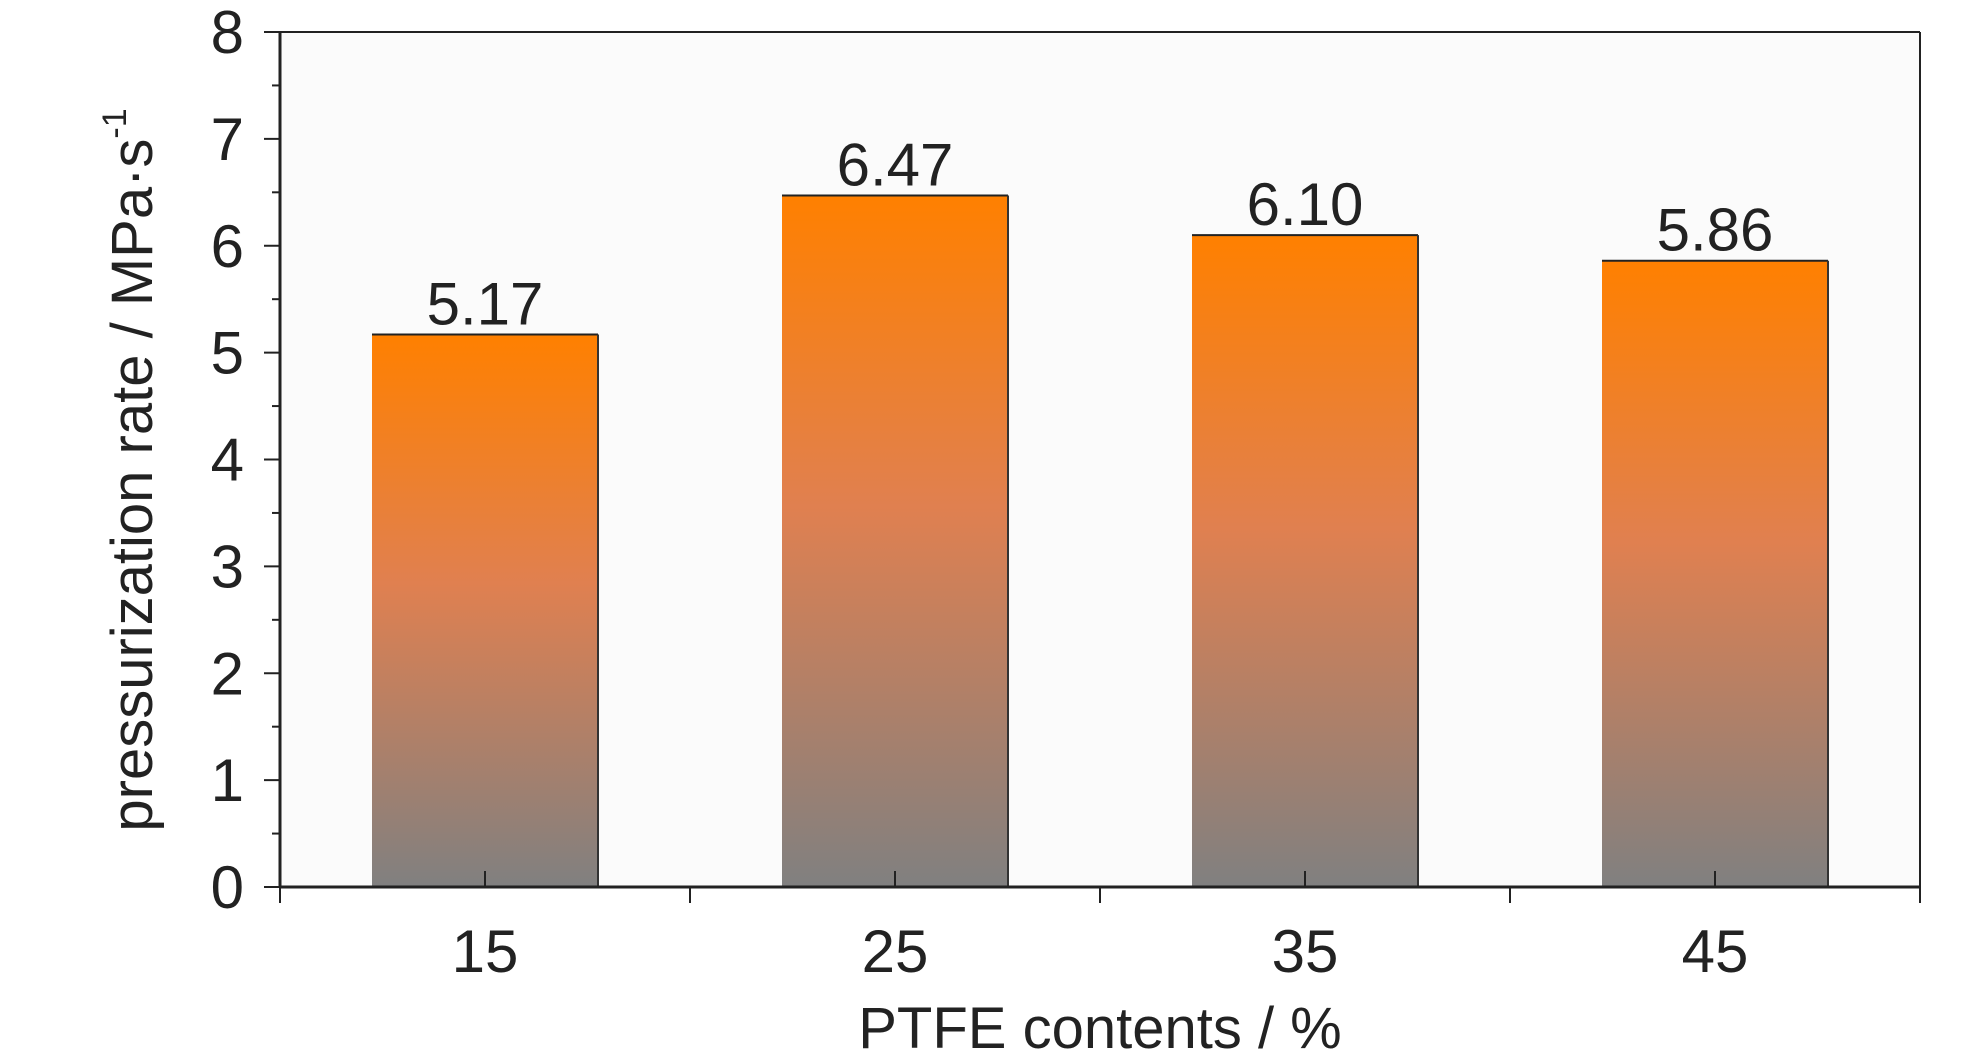  I want to click on data-label-25: 6.47, so click(895, 165).